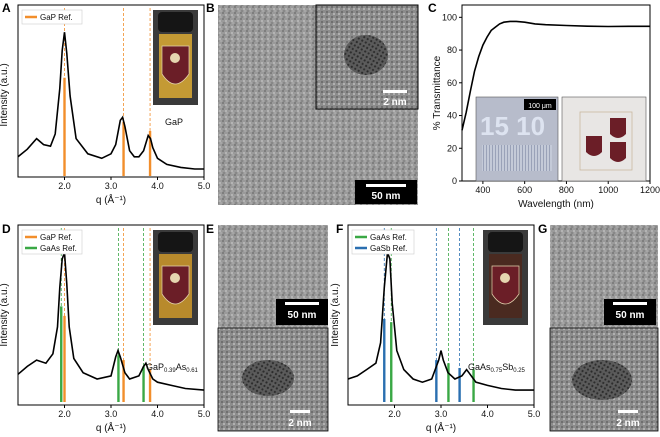 Image resolution: width=660 pixels, height=437 pixels. I want to click on axis-ticks-c: 400 600 800 1000 1200 0 20 40 60 80 100, so click(551, 103).